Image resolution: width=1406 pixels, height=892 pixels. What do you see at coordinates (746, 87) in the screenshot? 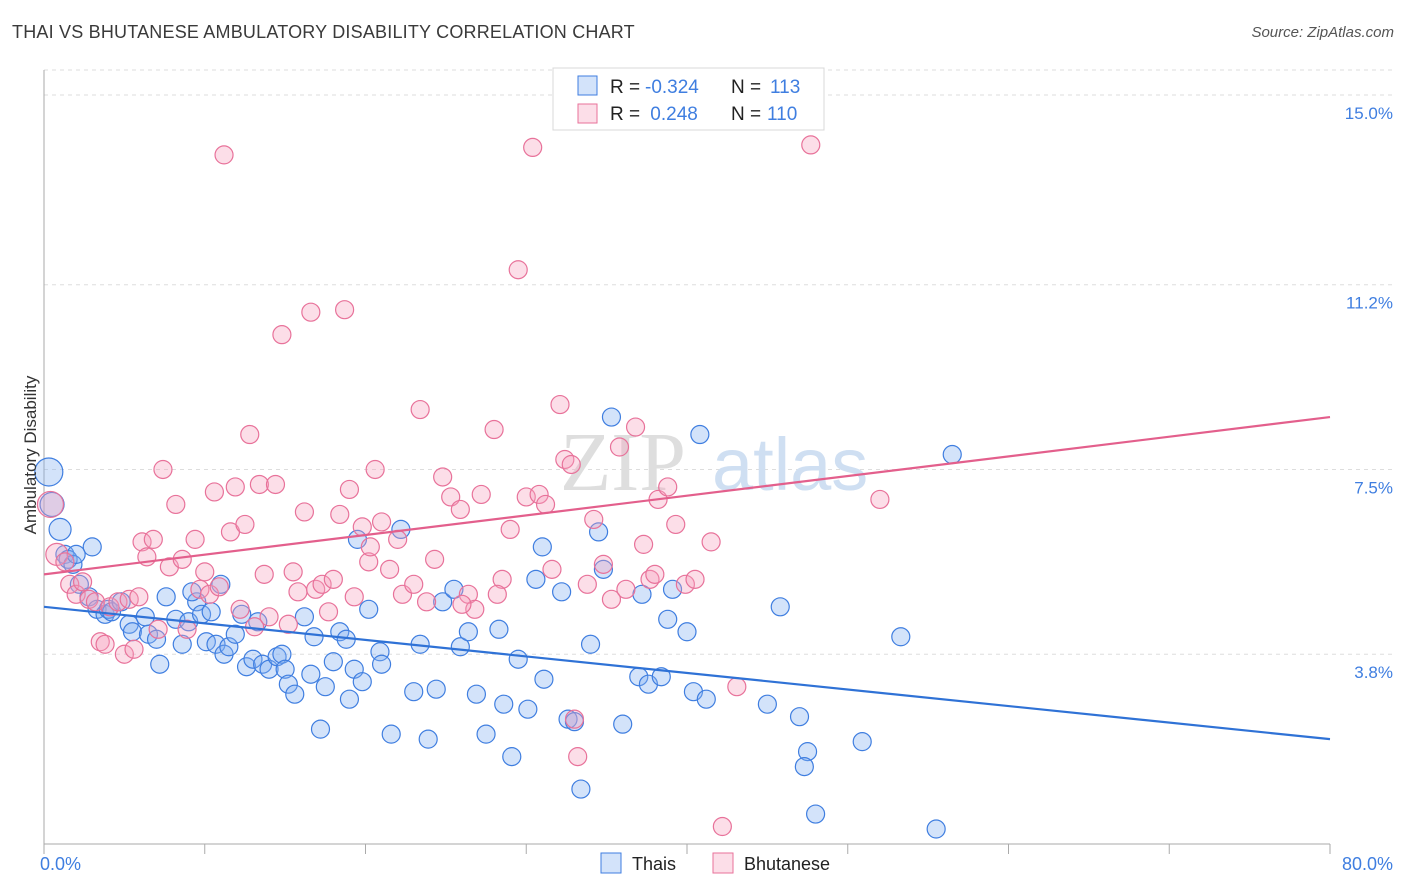
I see `legend-n-label-1: N =` at bounding box center [746, 87].